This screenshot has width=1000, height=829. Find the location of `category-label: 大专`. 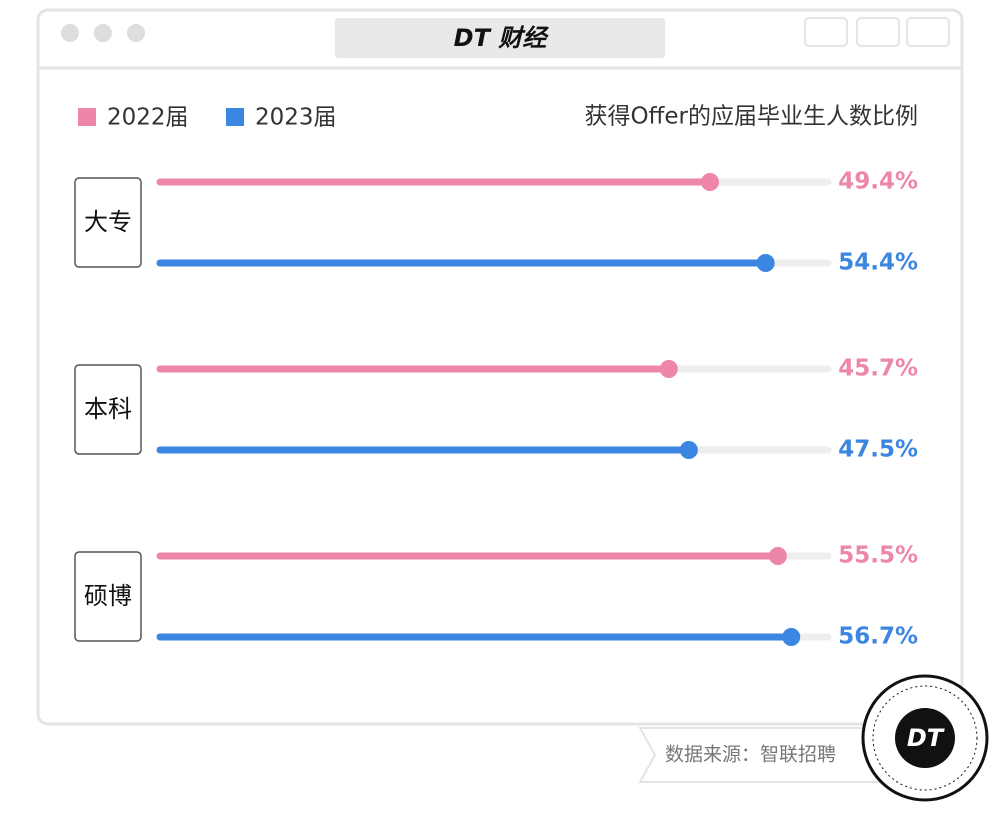

category-label: 大专 is located at coordinates (108, 222).